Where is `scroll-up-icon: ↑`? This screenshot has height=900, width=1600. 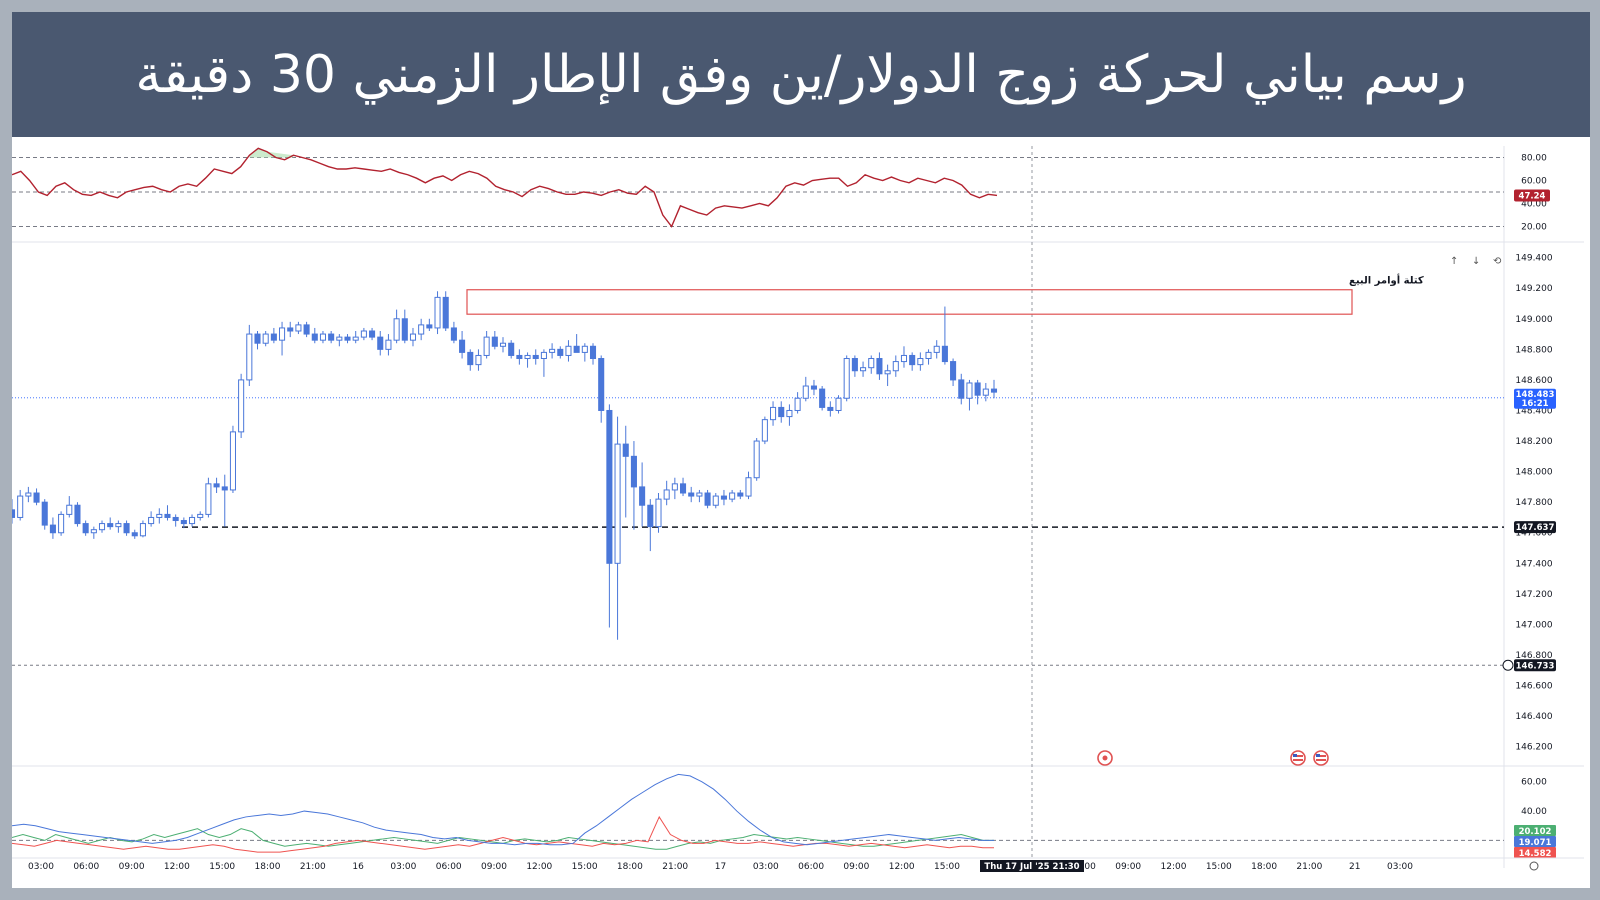
scroll-up-icon: ↑ is located at coordinates (1454, 261).